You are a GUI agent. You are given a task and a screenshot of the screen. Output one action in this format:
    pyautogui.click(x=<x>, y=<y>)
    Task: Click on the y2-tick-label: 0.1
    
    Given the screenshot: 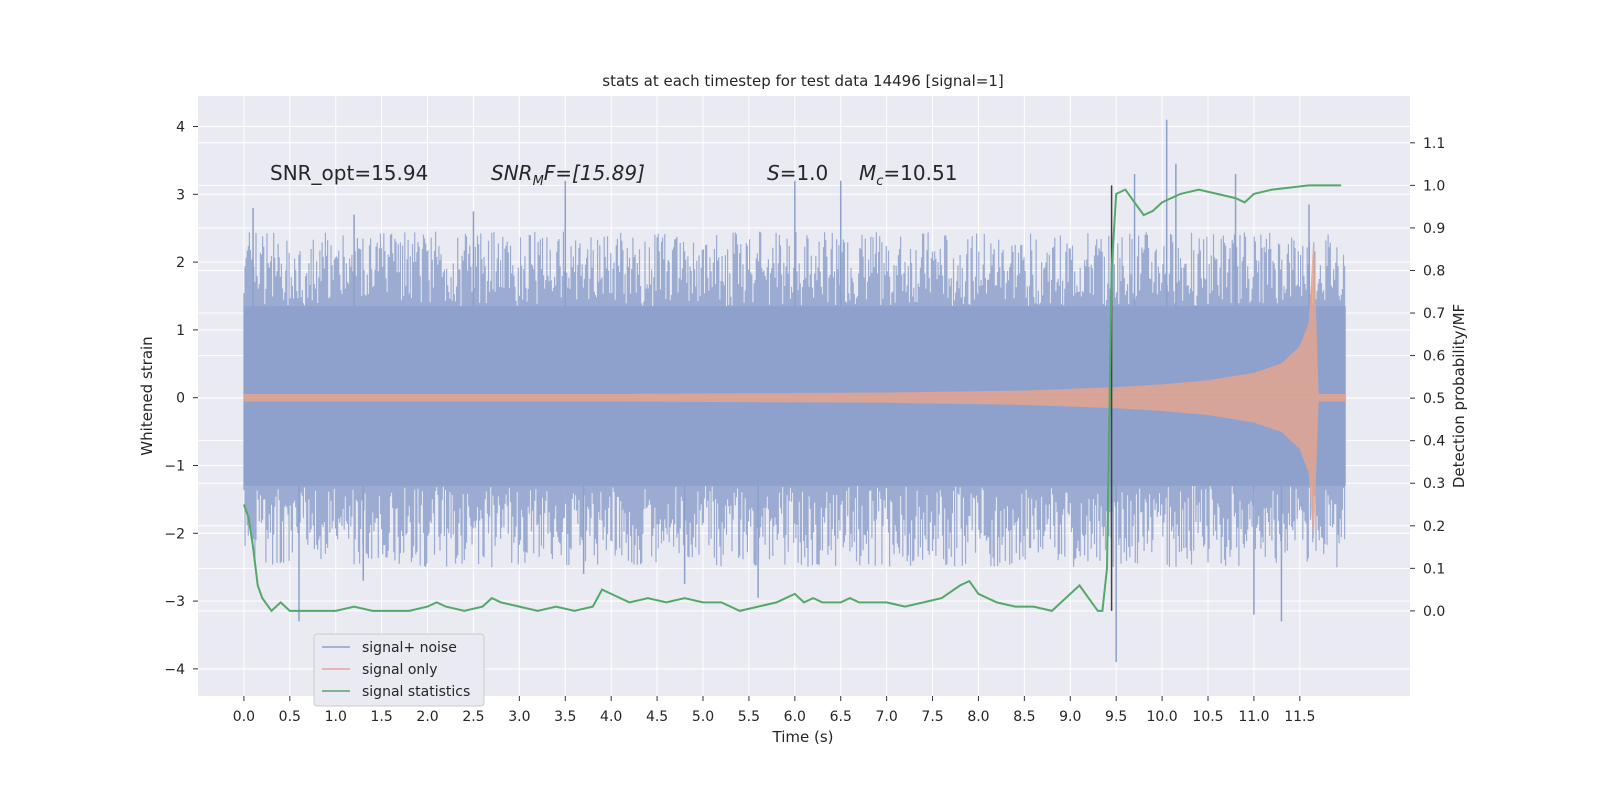 What is the action you would take?
    pyautogui.click(x=1434, y=569)
    